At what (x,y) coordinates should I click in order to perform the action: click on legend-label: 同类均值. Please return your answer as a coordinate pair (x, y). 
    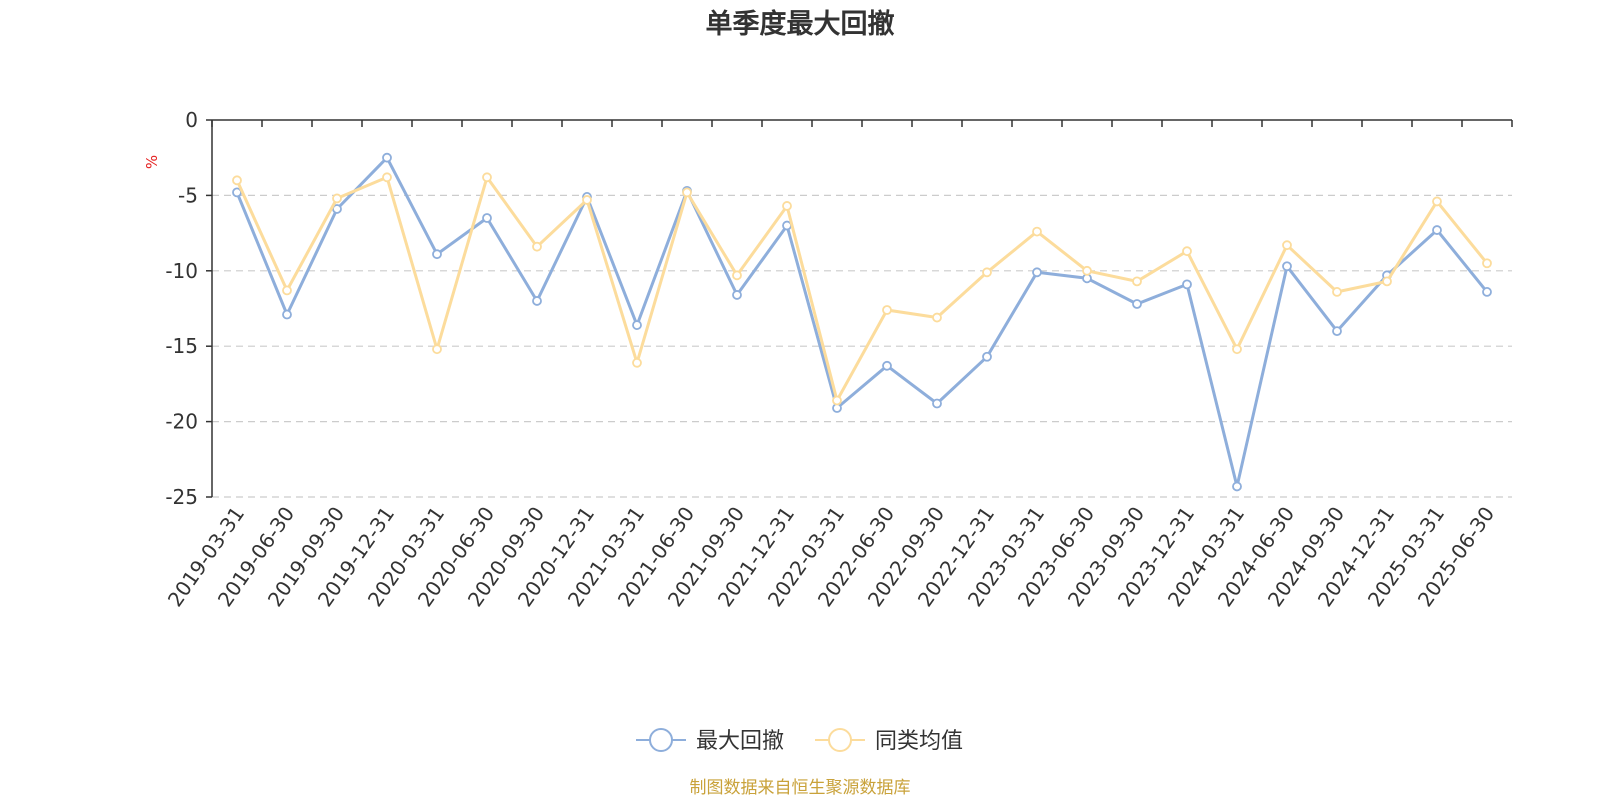
    Looking at the image, I should click on (919, 741).